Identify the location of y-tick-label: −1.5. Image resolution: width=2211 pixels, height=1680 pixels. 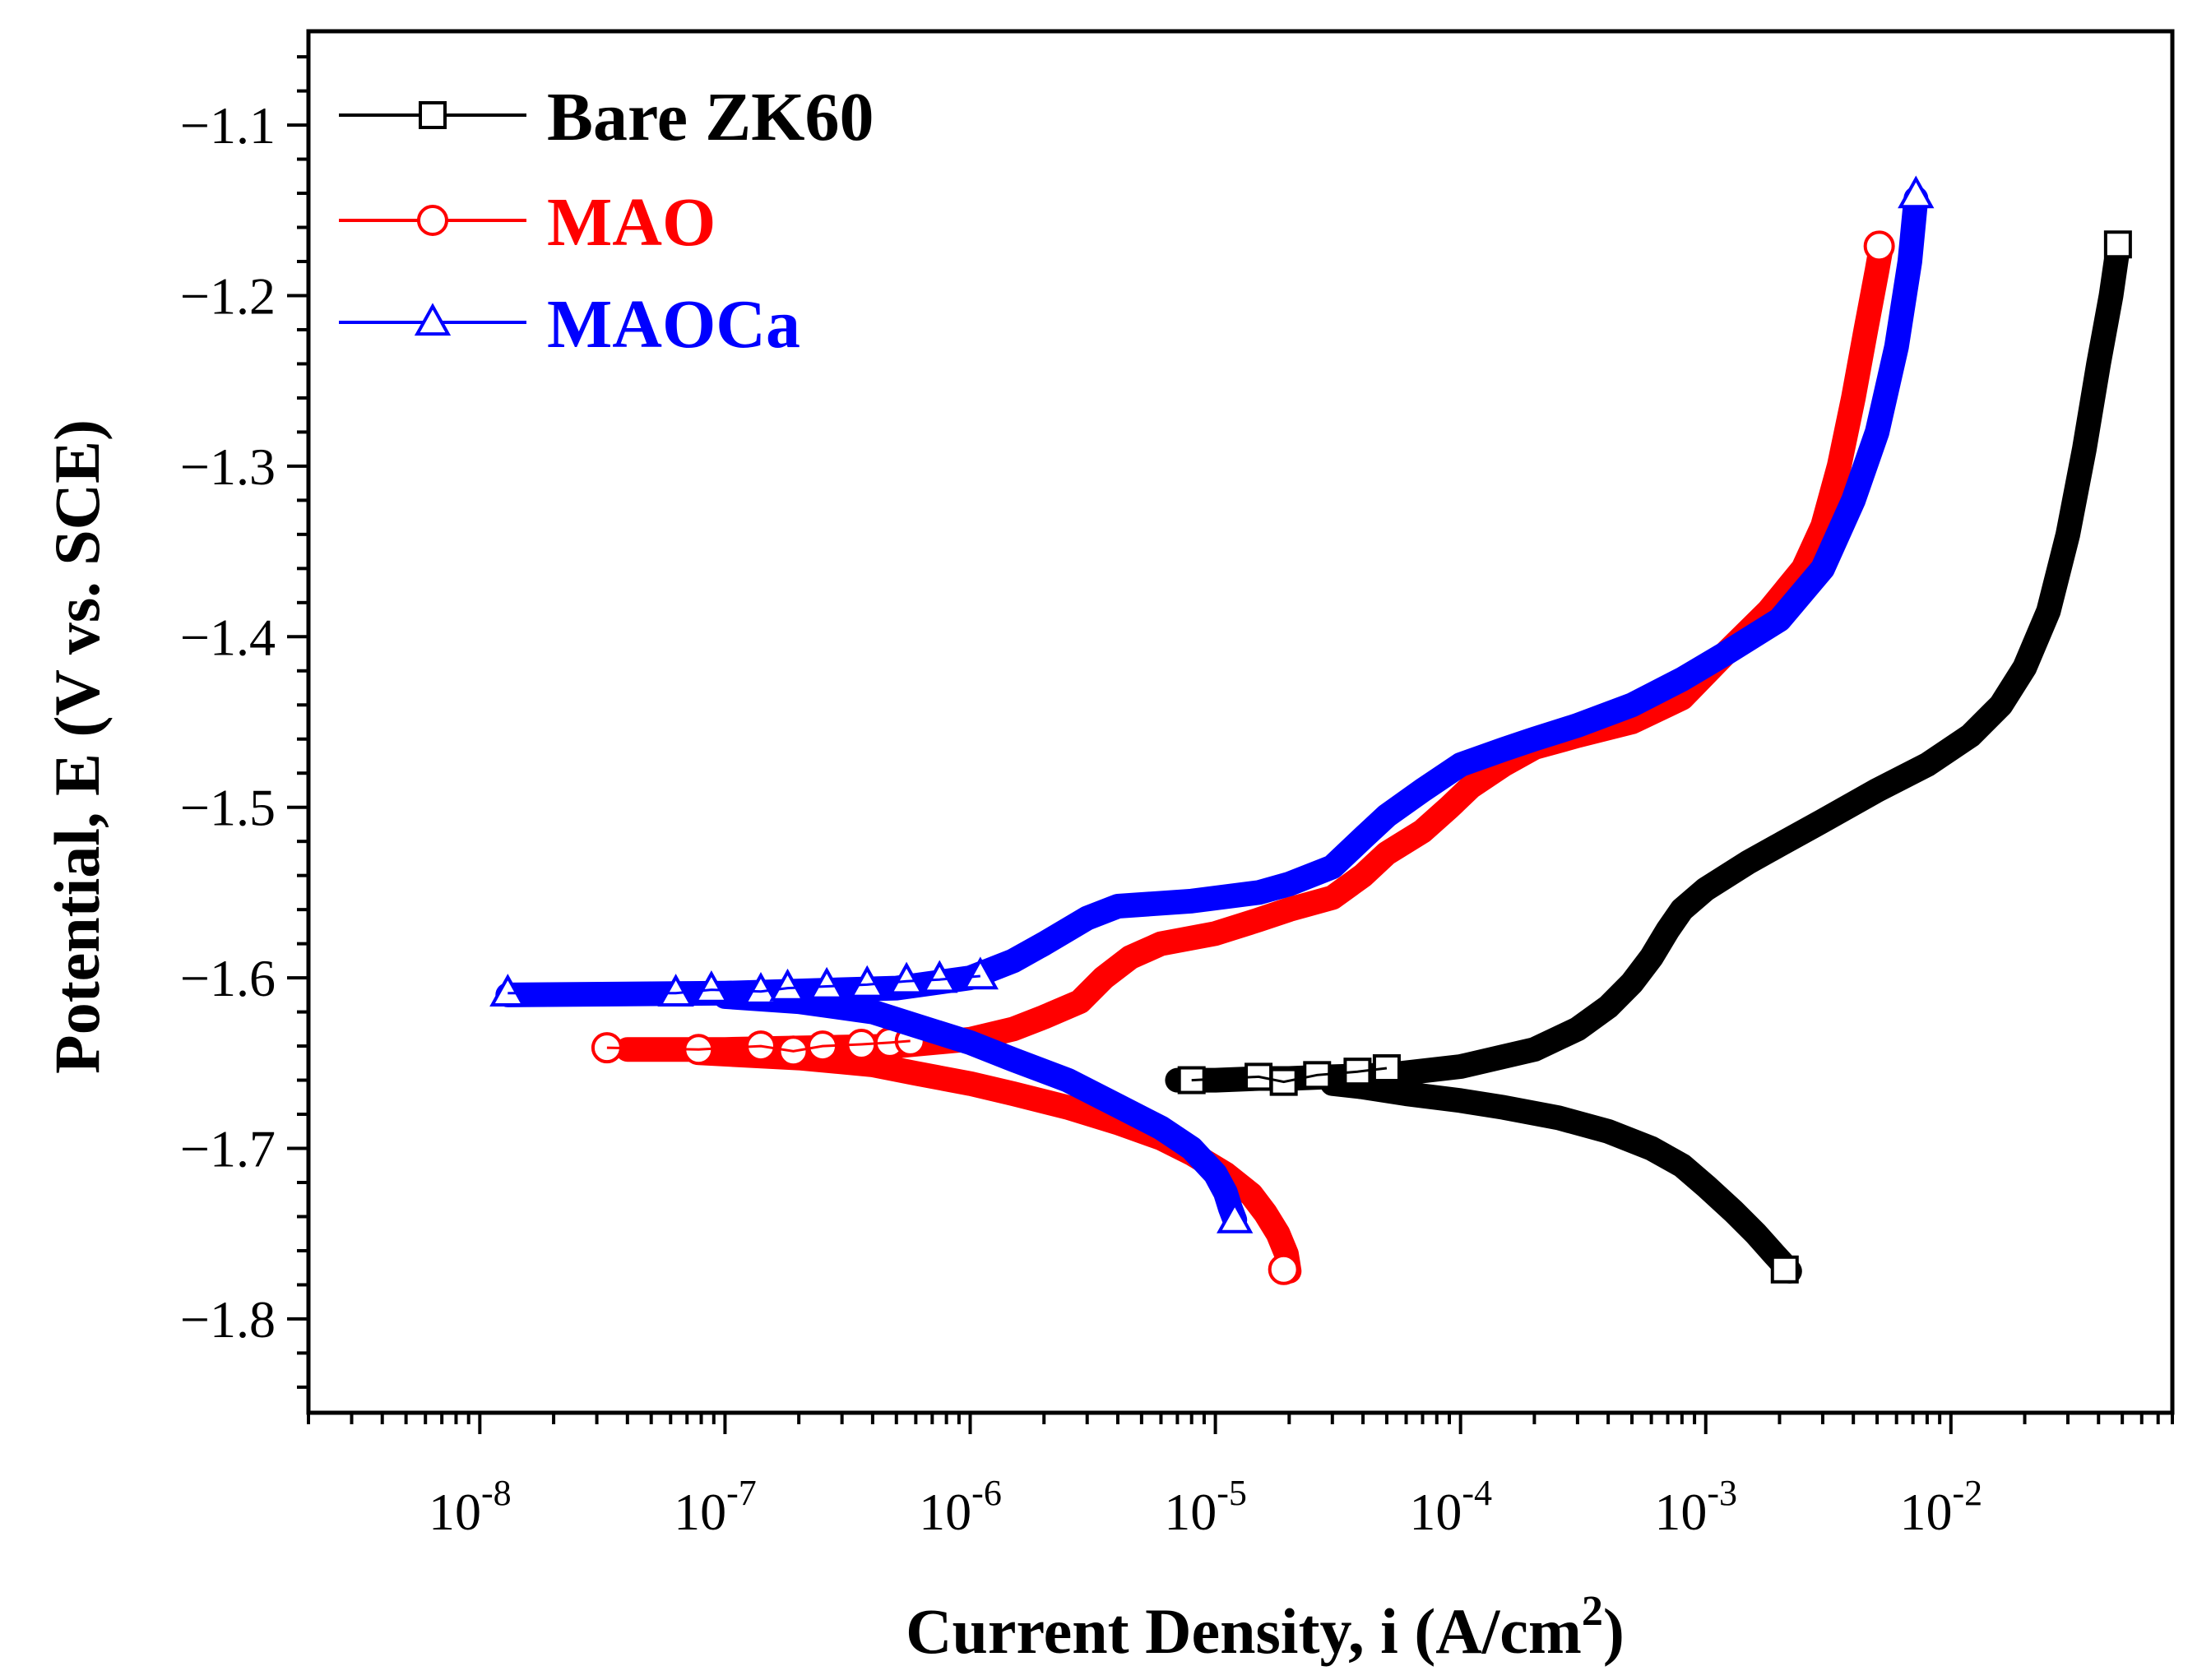
(228, 808).